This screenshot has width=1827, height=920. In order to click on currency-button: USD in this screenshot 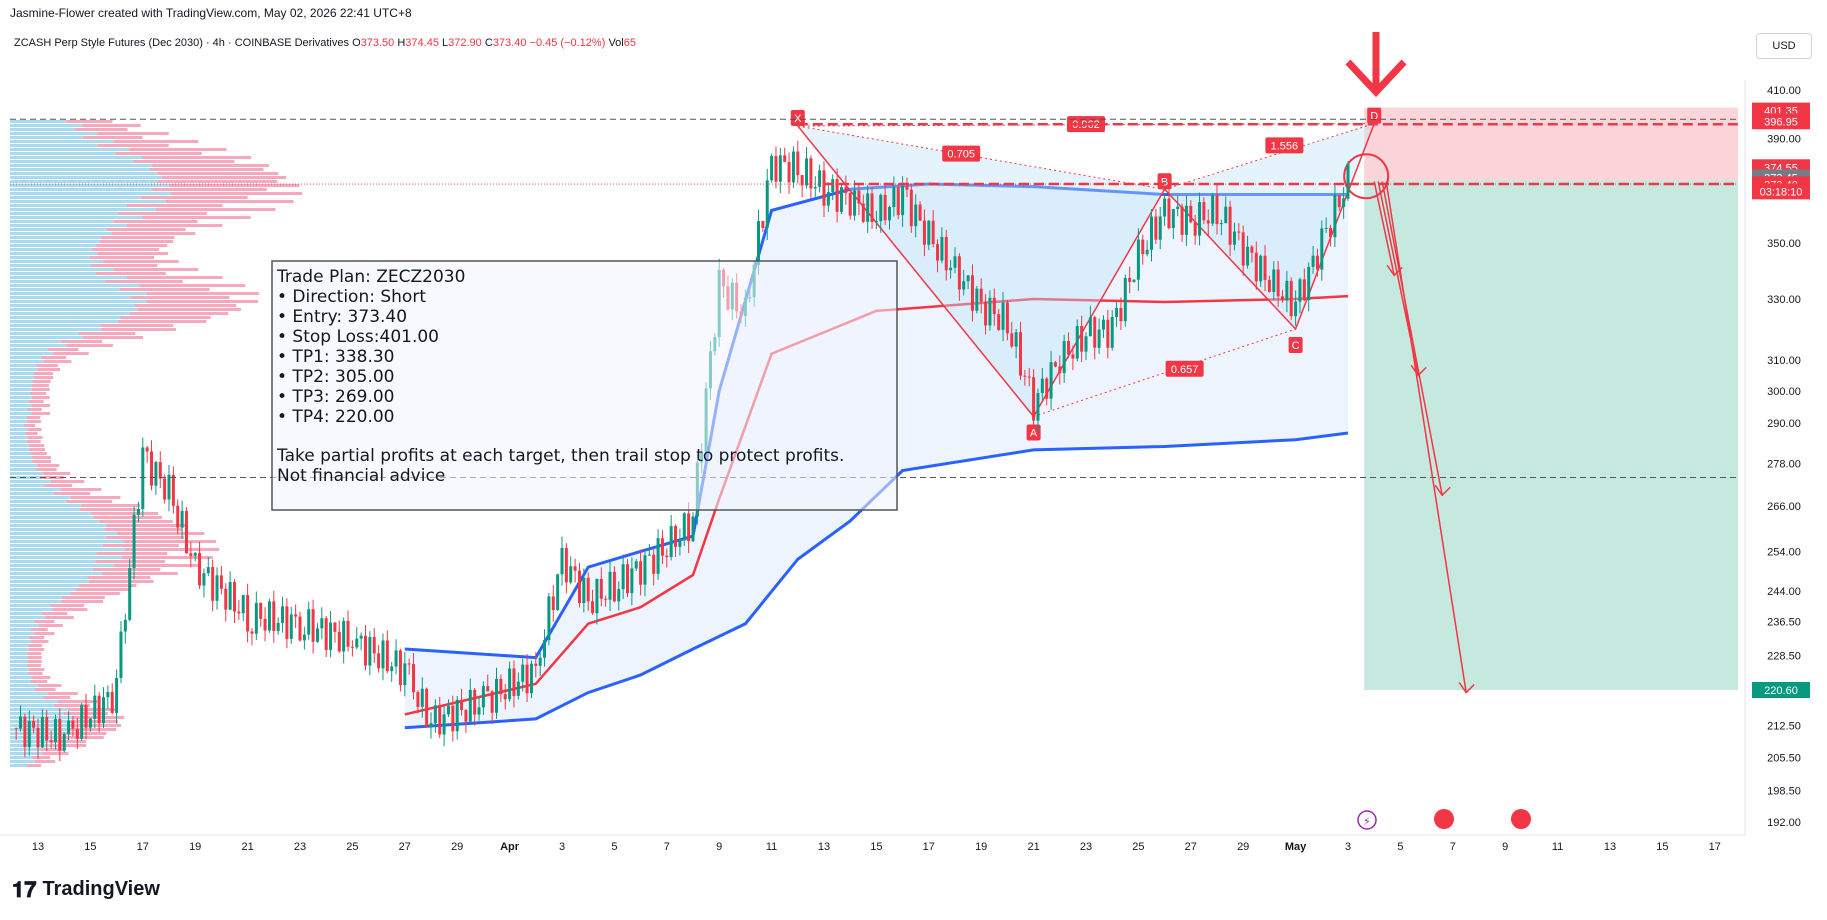, I will do `click(1784, 46)`.